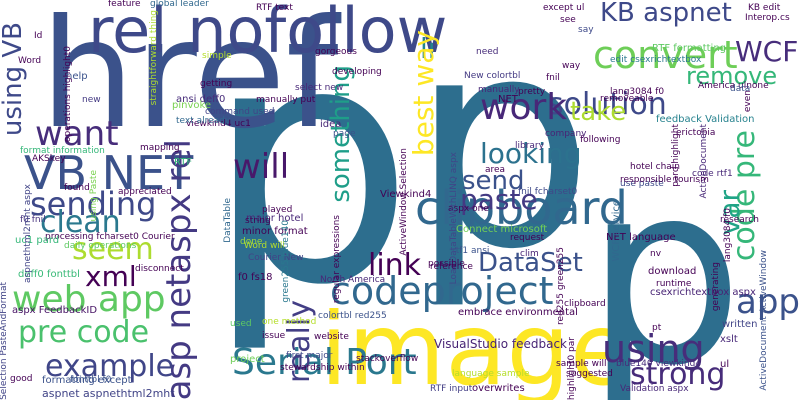 The image size is (800, 400). Describe the element at coordinates (641, 237) in the screenshot. I see `cloud-word: NET language` at that location.